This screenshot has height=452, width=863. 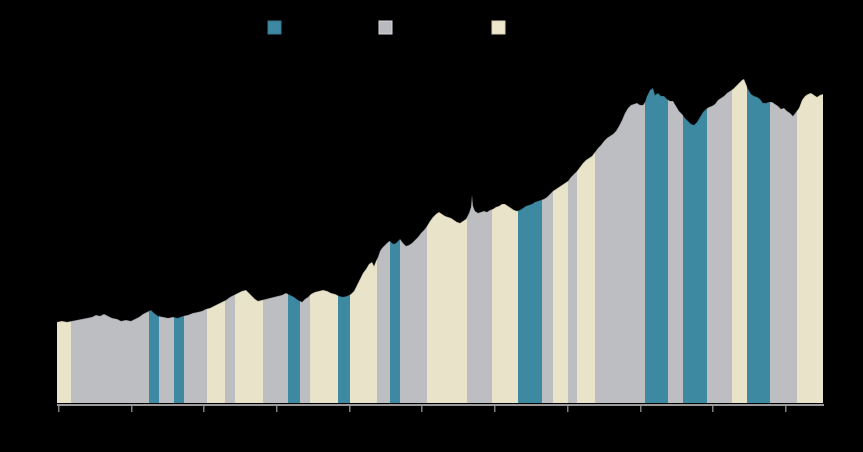 What do you see at coordinates (440, 405) in the screenshot?
I see `x-axis-line` at bounding box center [440, 405].